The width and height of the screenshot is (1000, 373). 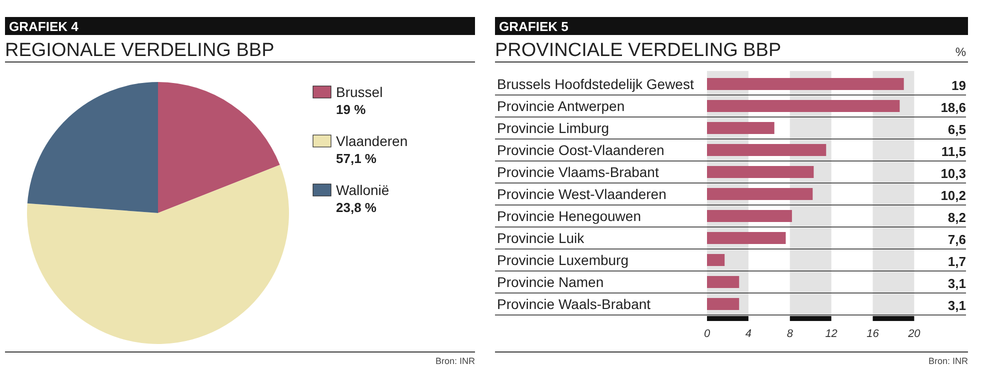 I want to click on y-tick-label: Provincie Luik, so click(x=541, y=238).